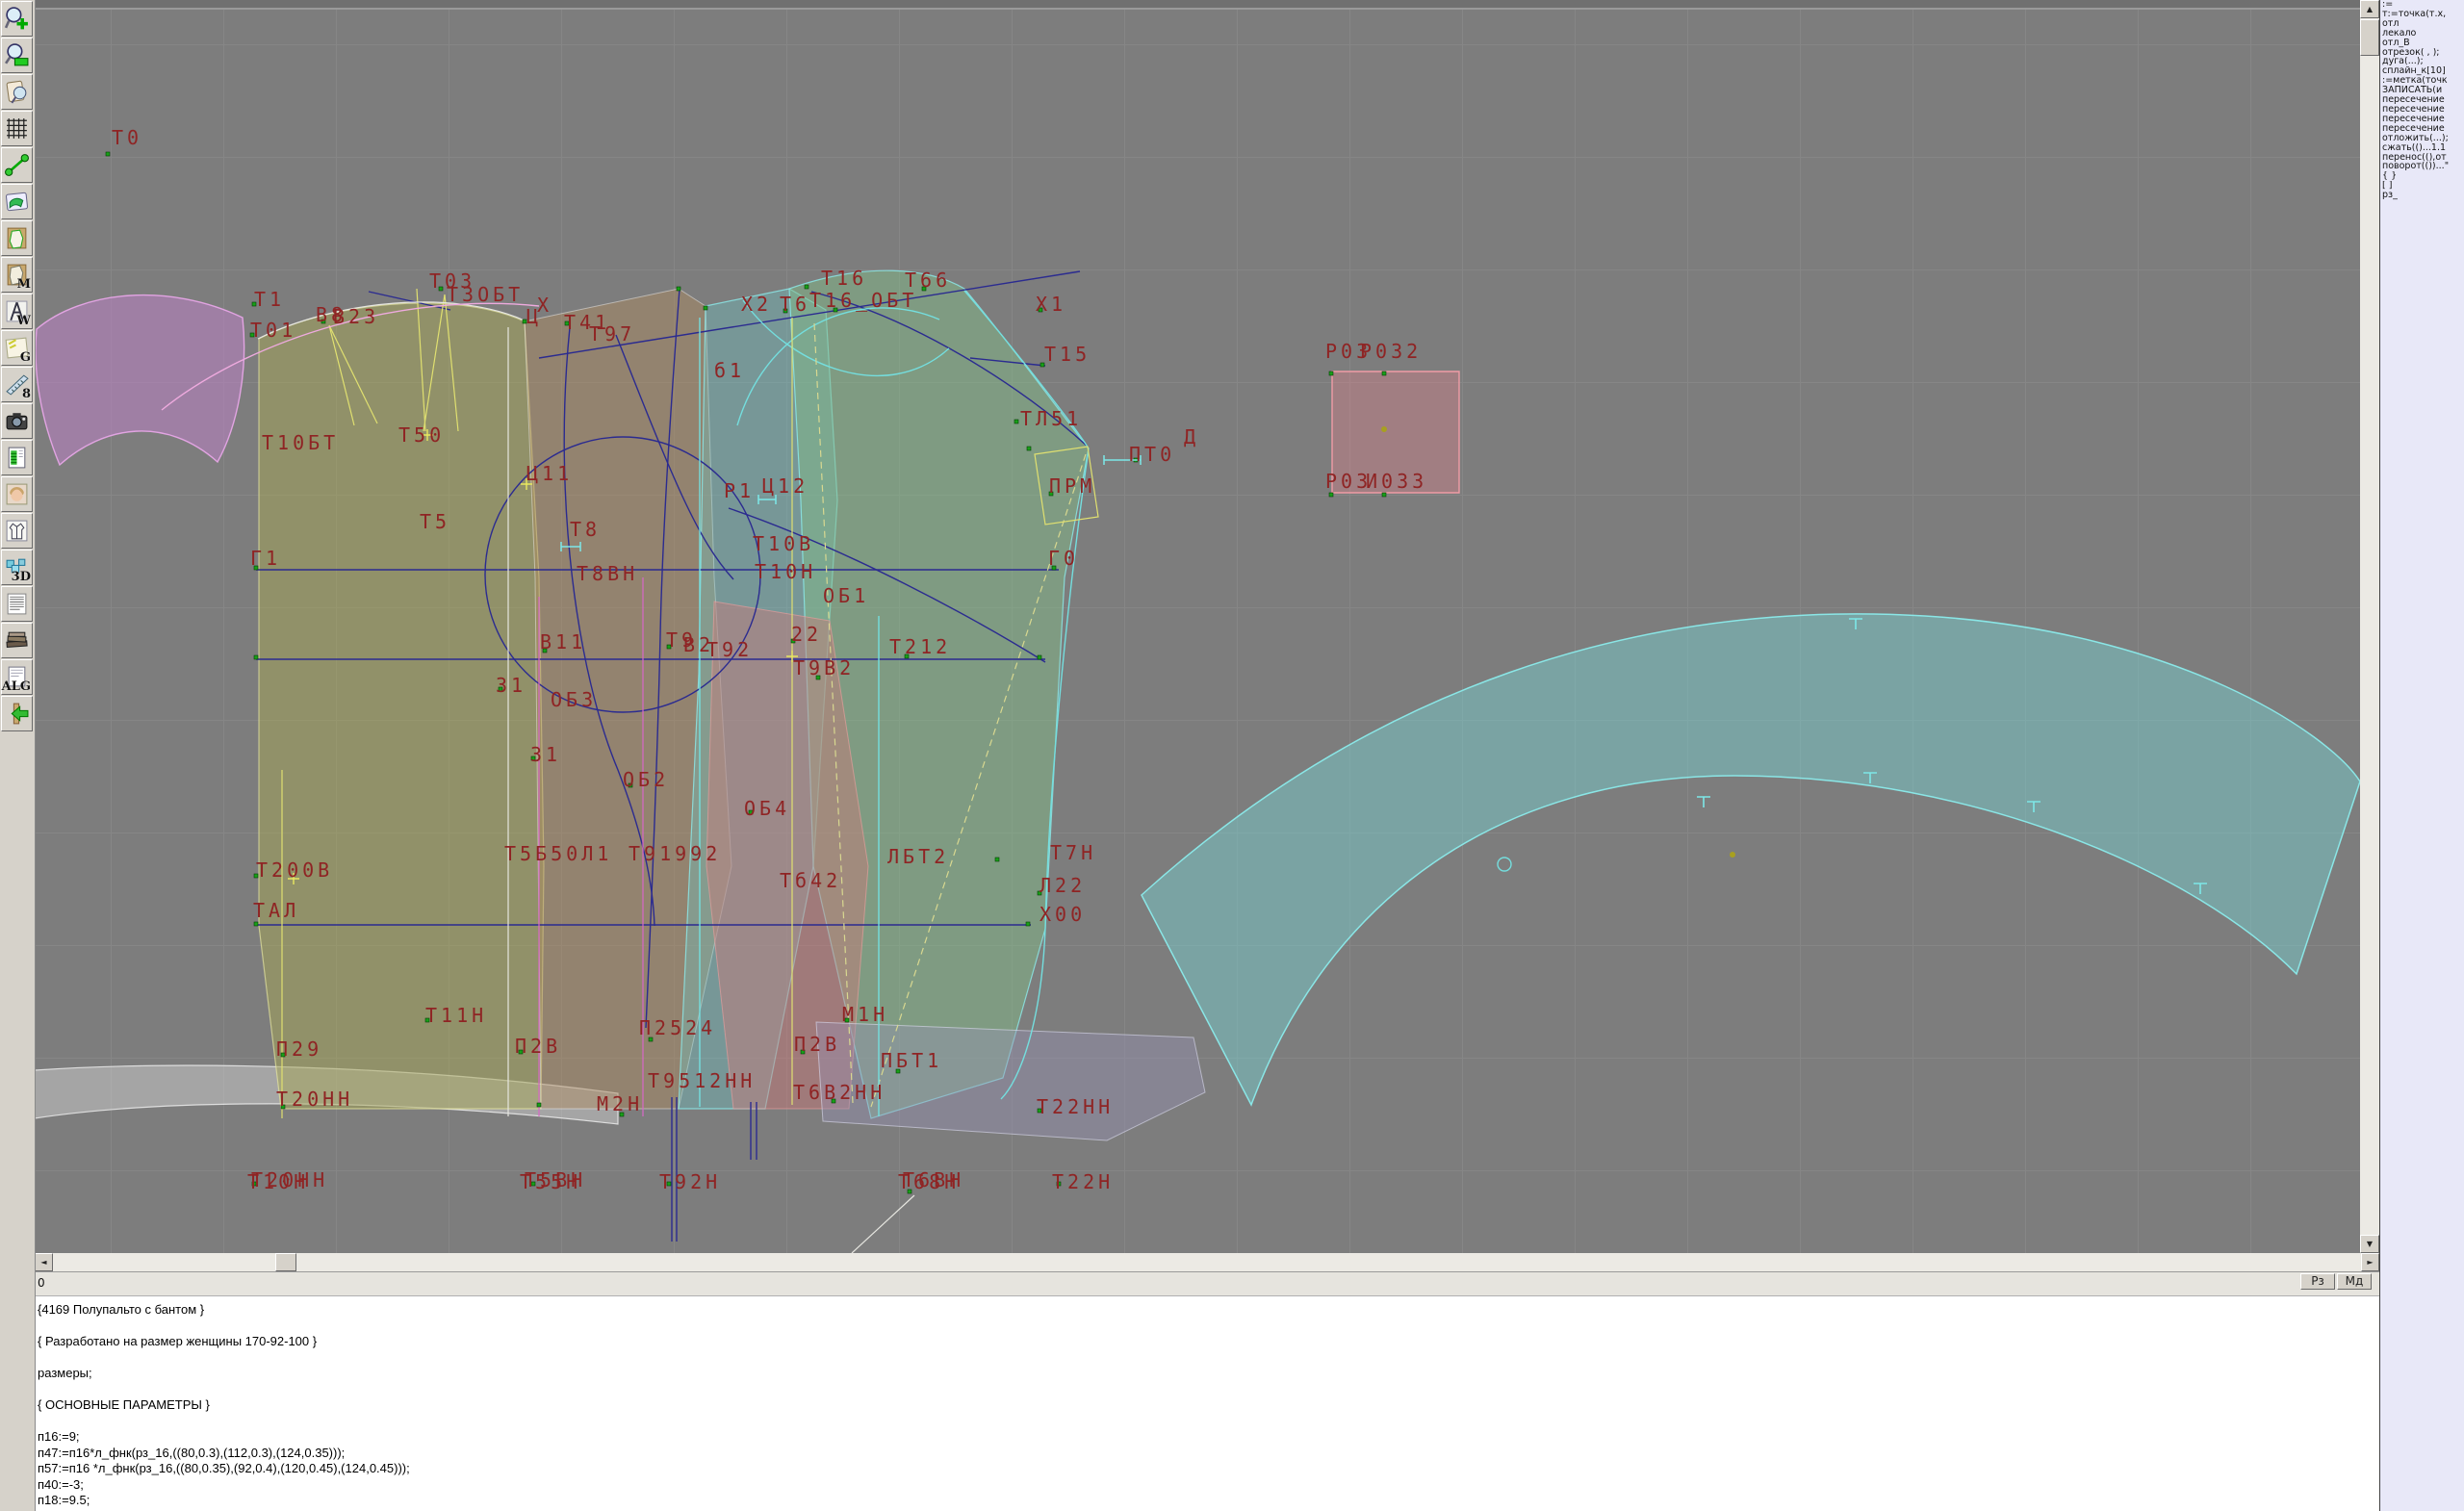 The width and height of the screenshot is (2464, 1511). Describe the element at coordinates (740, 490) in the screenshot. I see `point-label: Р1` at that location.